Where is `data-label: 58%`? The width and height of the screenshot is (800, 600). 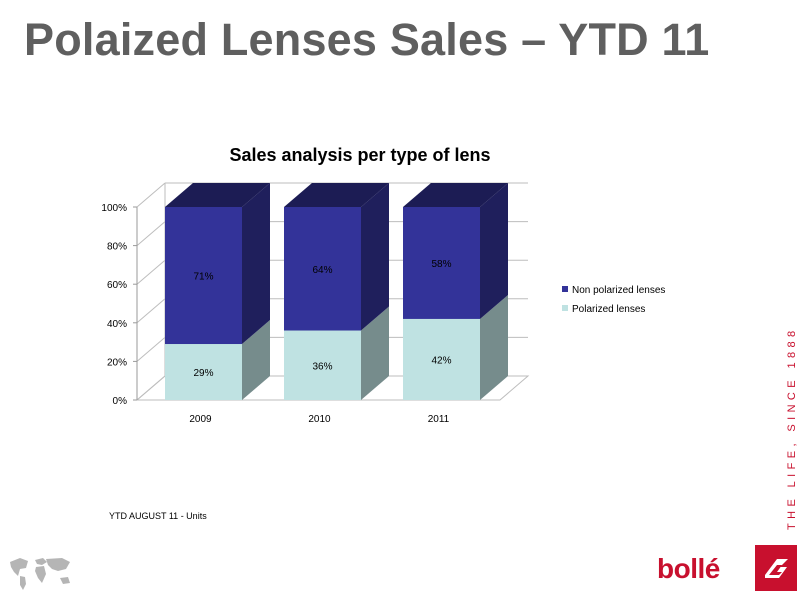 data-label: 58% is located at coordinates (441, 264).